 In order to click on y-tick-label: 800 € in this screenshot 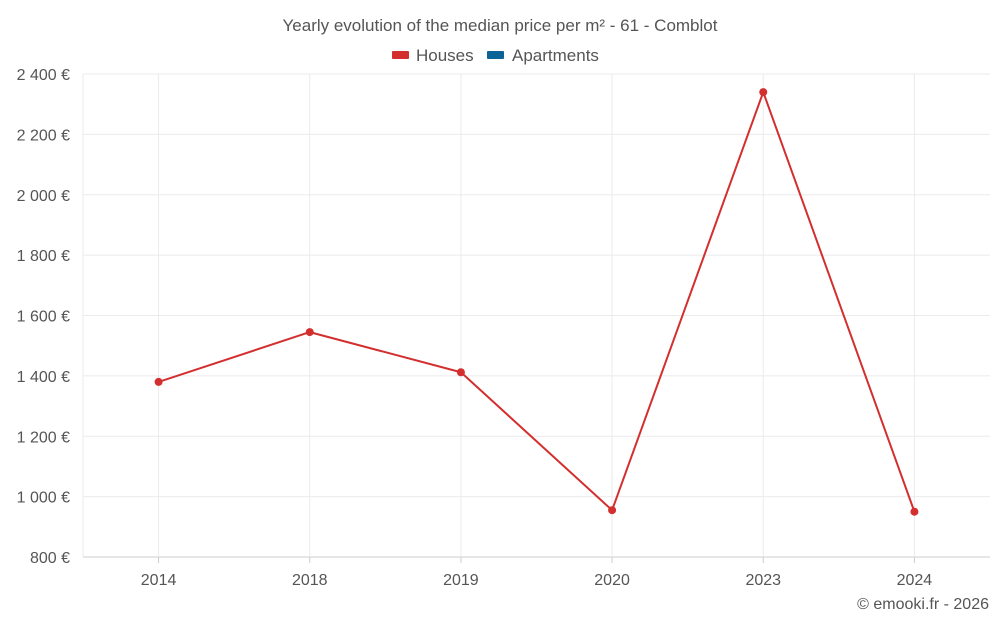, I will do `click(50, 558)`.